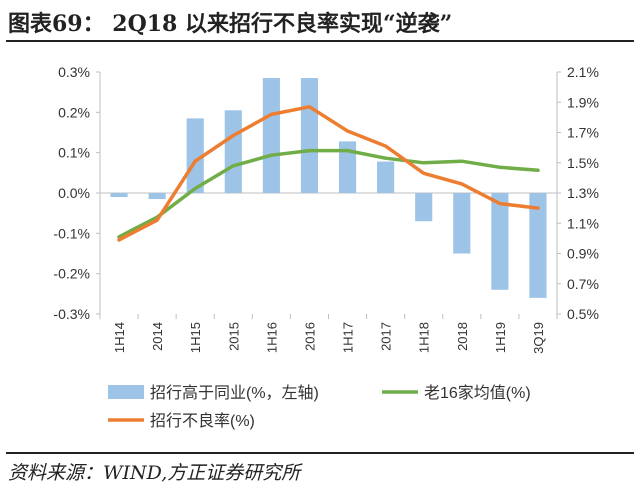  I want to click on right-tick-label: 0.7%, so click(583, 284).